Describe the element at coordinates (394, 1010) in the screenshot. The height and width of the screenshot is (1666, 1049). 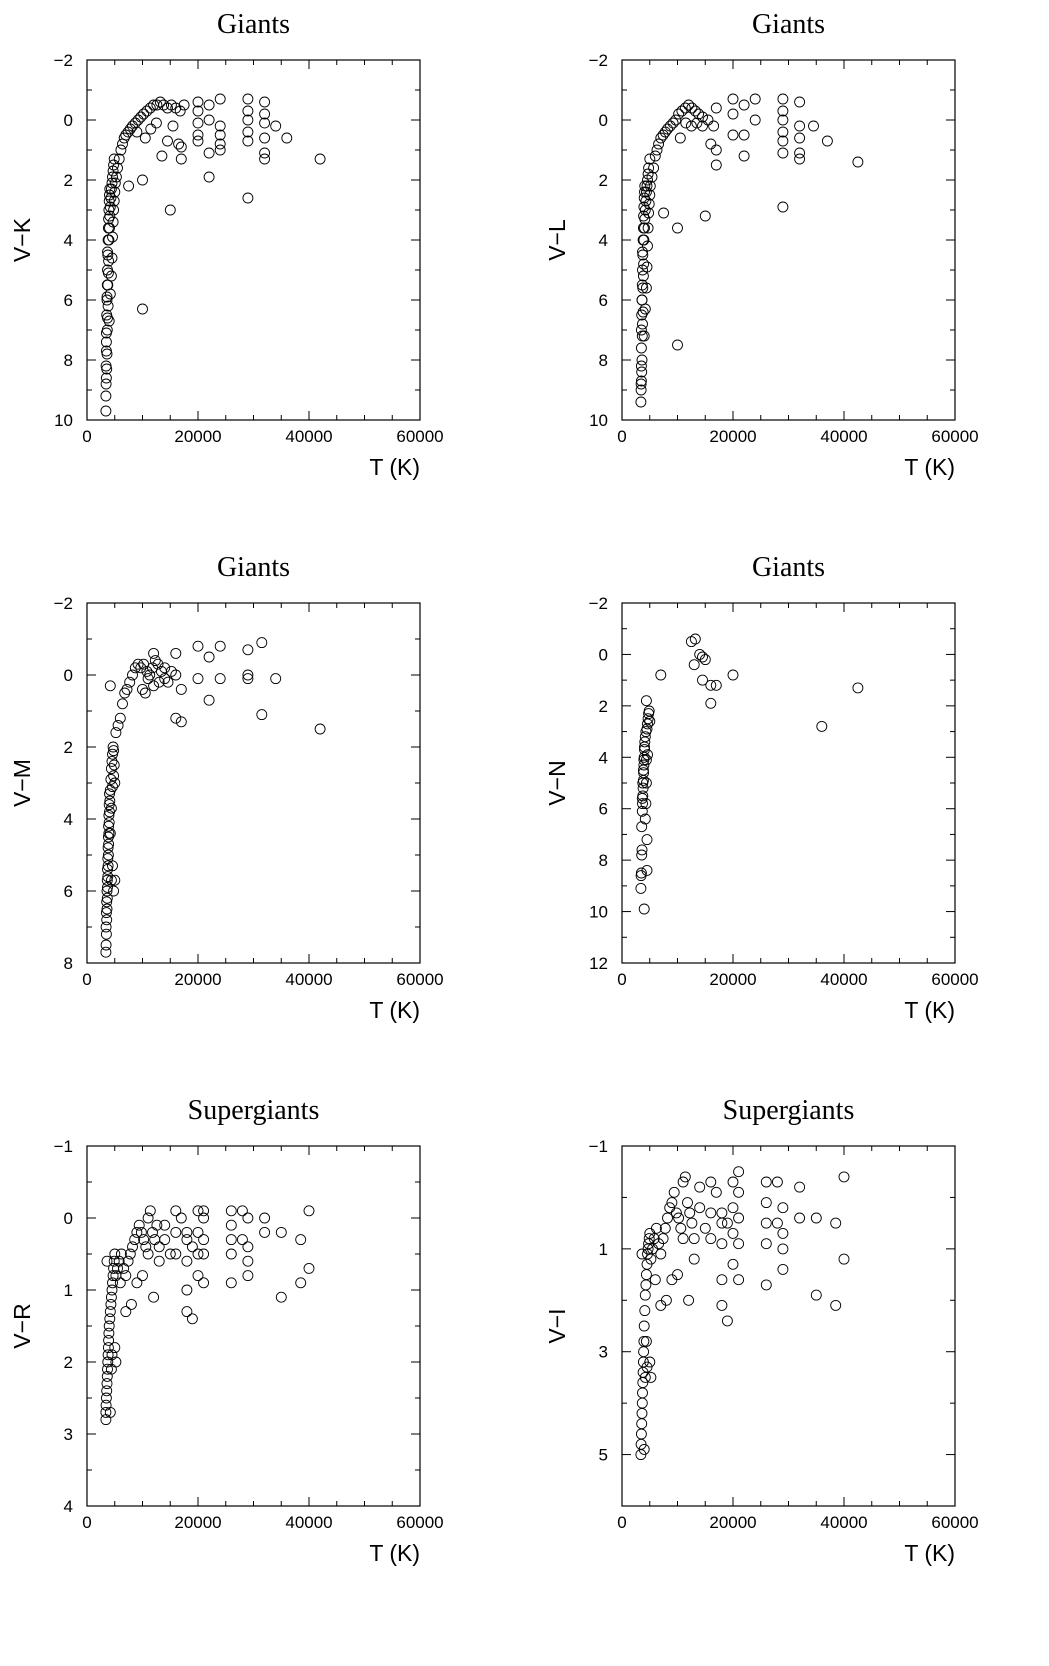
I see `x-axis-label: T (K)` at that location.